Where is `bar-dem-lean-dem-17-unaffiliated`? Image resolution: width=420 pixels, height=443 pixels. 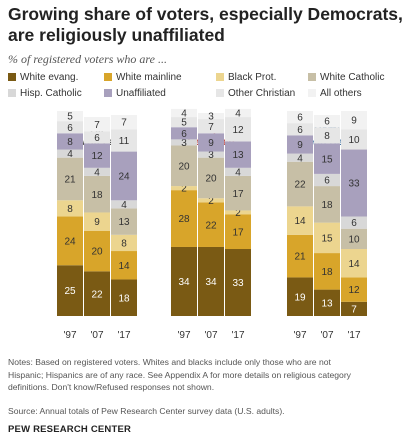 bar-dem-lean-dem-17-unaffiliated is located at coordinates (354, 183).